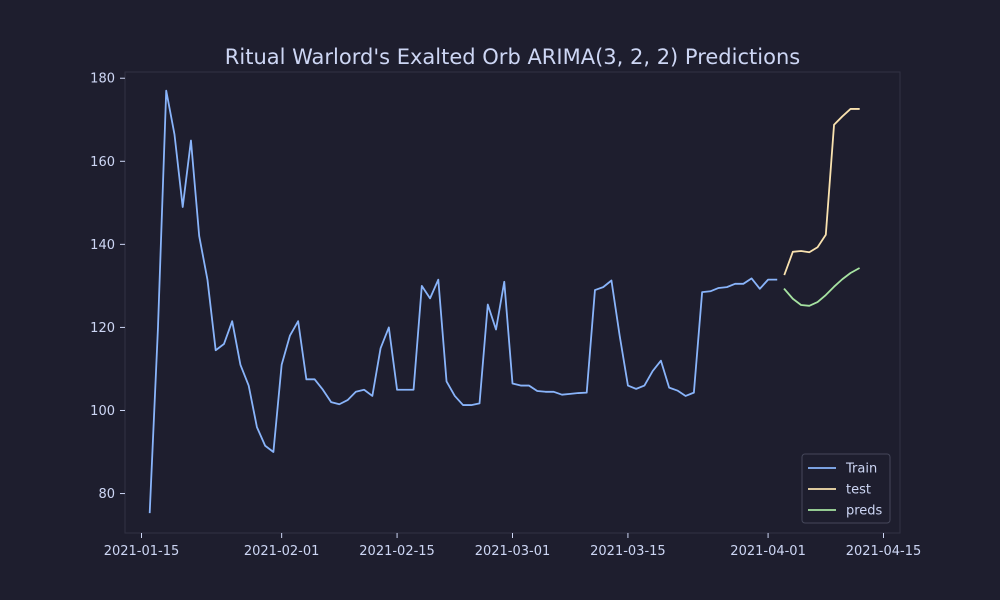 The image size is (1000, 600). What do you see at coordinates (864, 511) in the screenshot?
I see `legend-label-preds: preds` at bounding box center [864, 511].